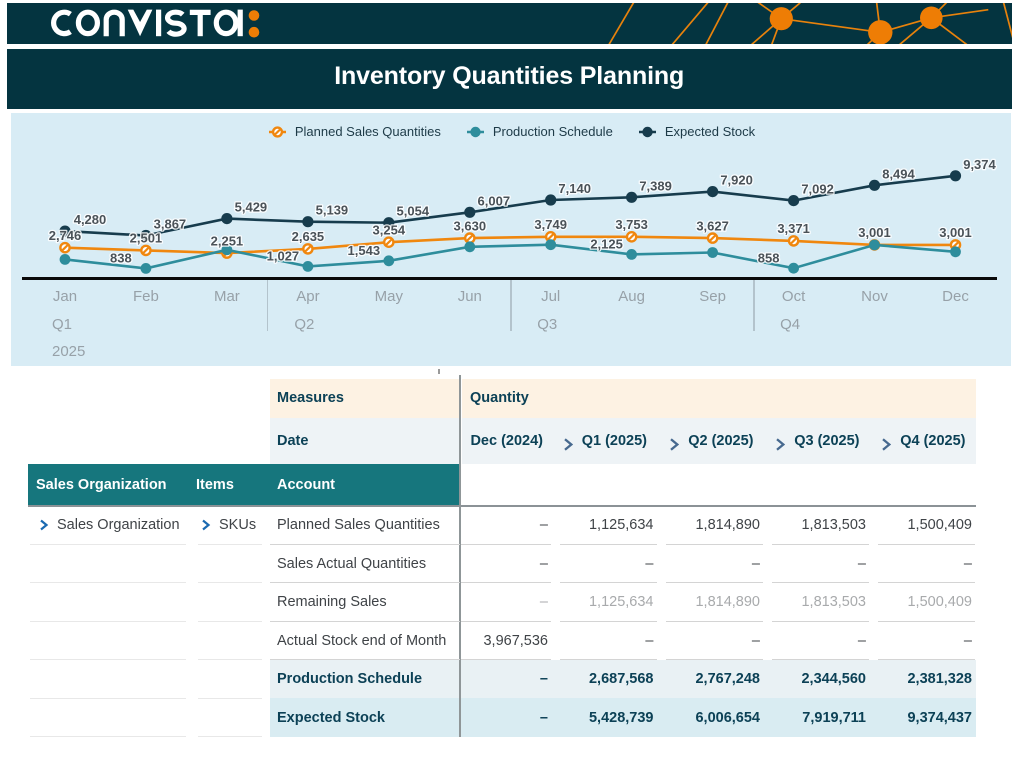  What do you see at coordinates (90, 219) in the screenshot?
I see `svg-text: 4,280` at bounding box center [90, 219].